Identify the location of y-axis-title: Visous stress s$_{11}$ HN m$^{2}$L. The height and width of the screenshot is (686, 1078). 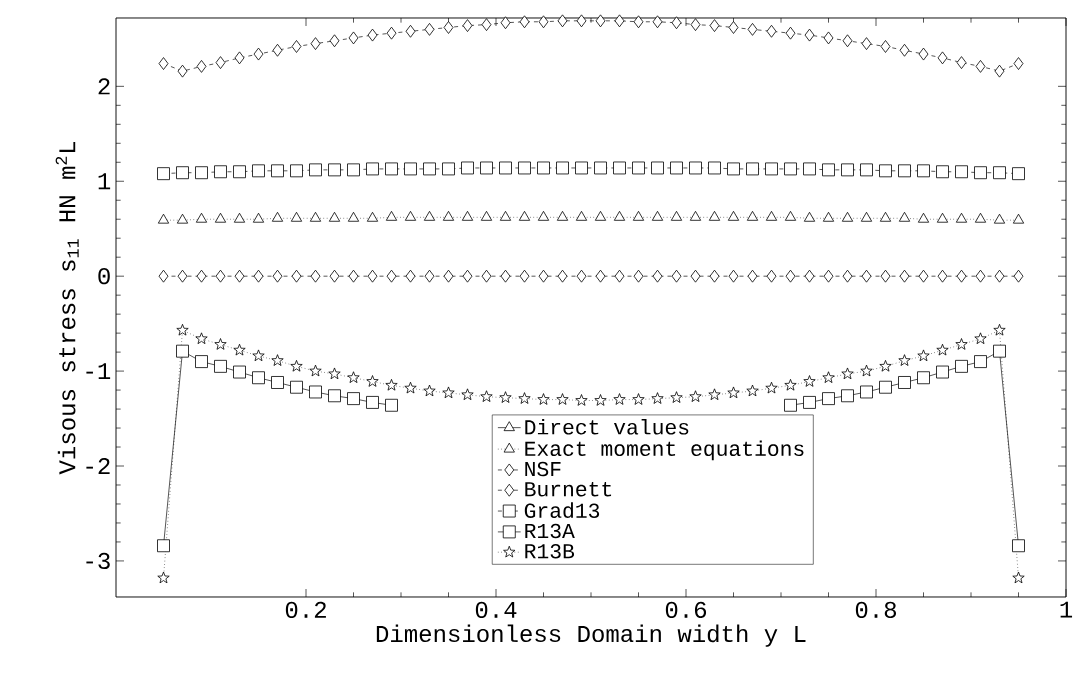
(67, 308).